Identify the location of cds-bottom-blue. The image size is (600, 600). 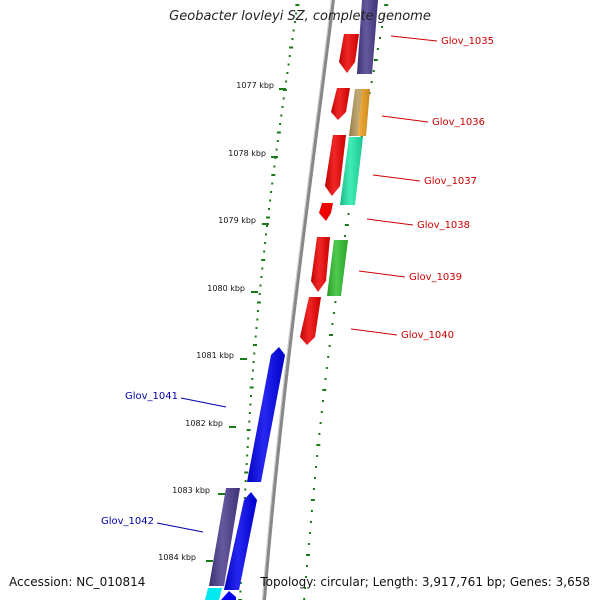
(228, 595).